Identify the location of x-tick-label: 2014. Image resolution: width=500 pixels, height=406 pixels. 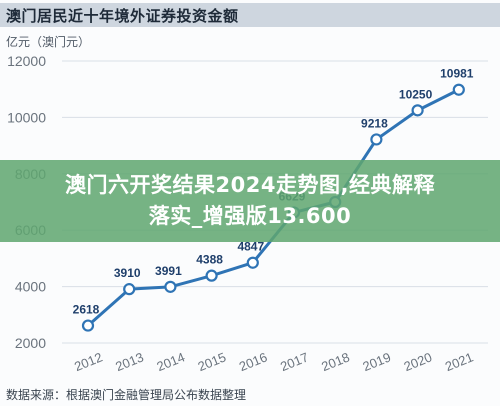
(170, 361).